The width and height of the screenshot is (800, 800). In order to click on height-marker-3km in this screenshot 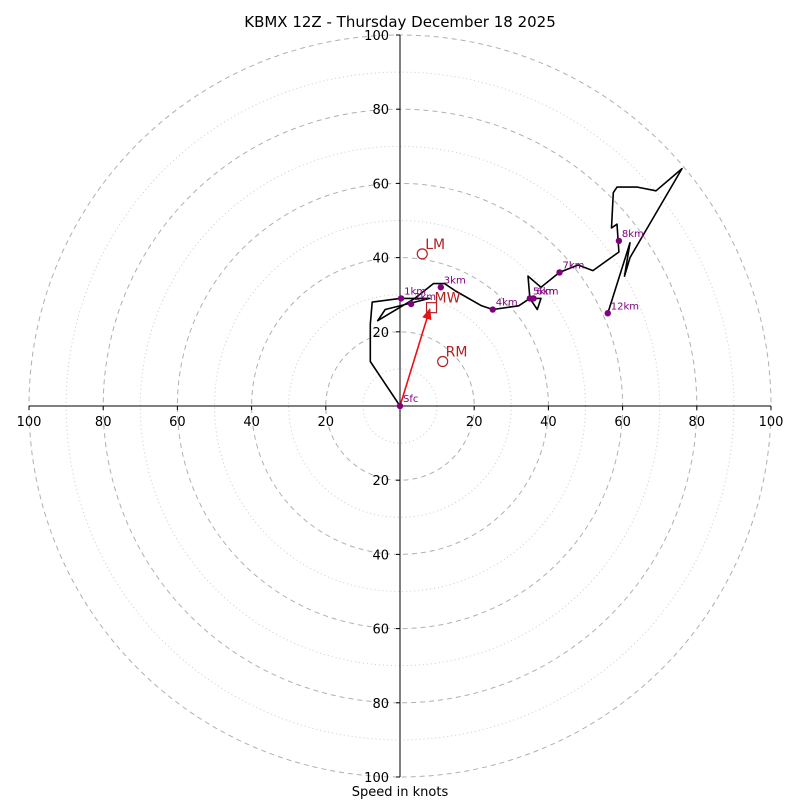, I will do `click(441, 287)`.